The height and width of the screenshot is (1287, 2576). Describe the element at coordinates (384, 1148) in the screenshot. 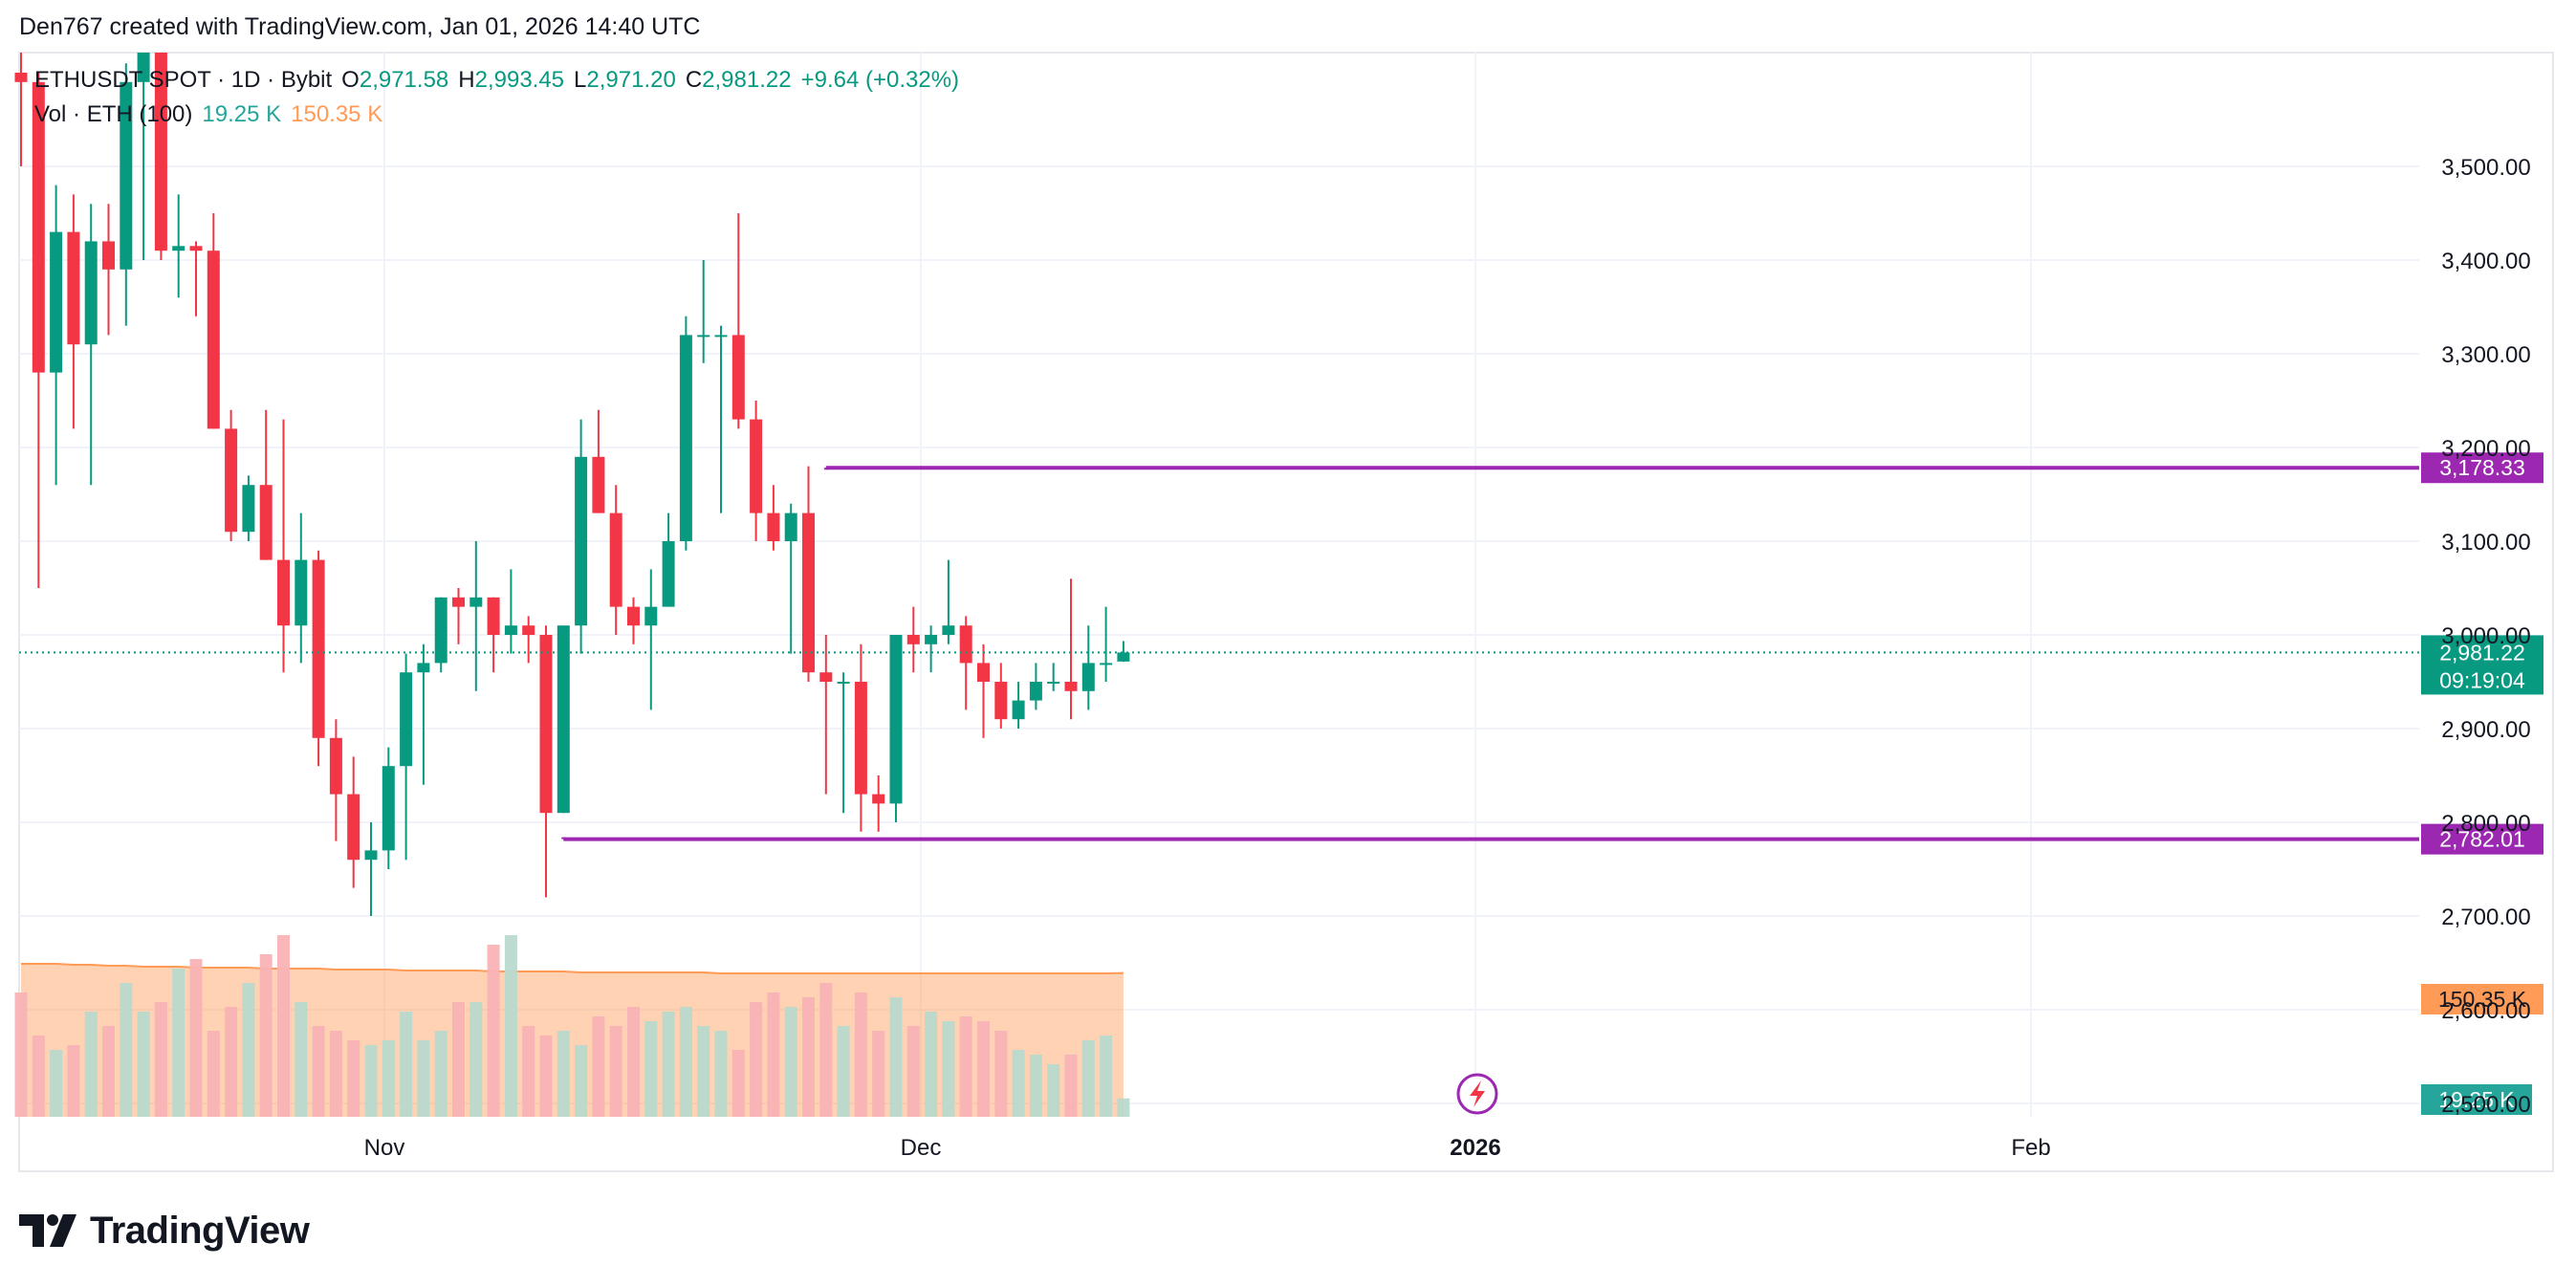

I see `x-tick-label: Nov` at that location.